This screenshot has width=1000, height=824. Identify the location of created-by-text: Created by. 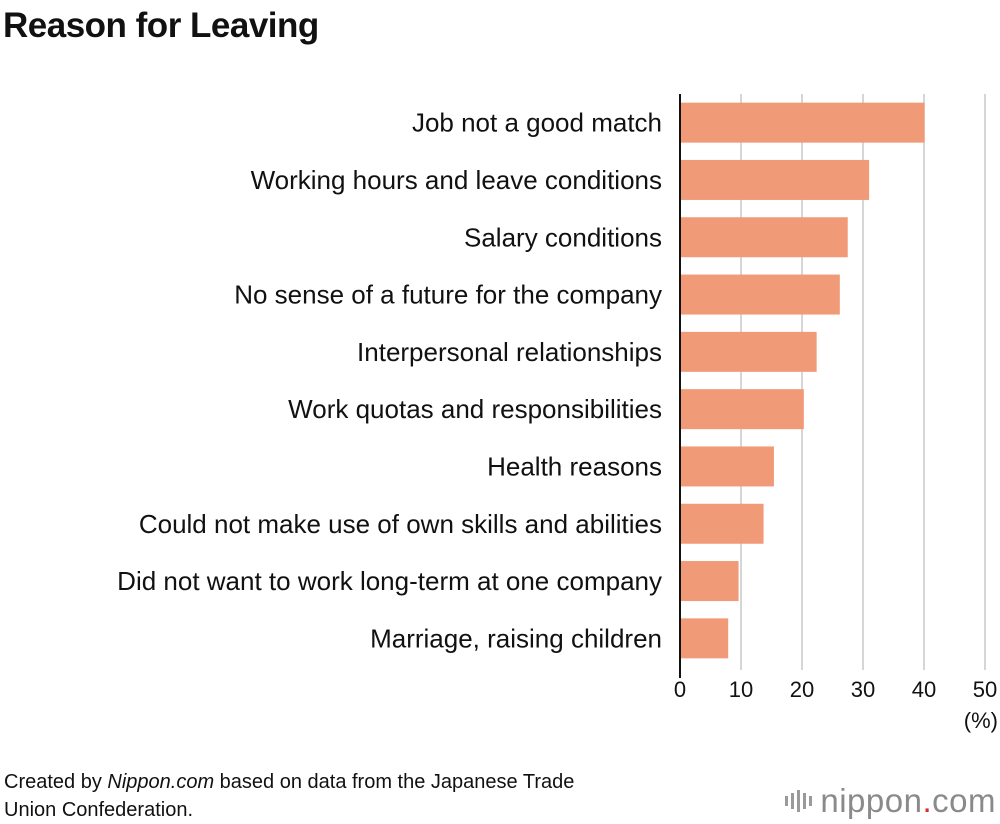
(56, 782).